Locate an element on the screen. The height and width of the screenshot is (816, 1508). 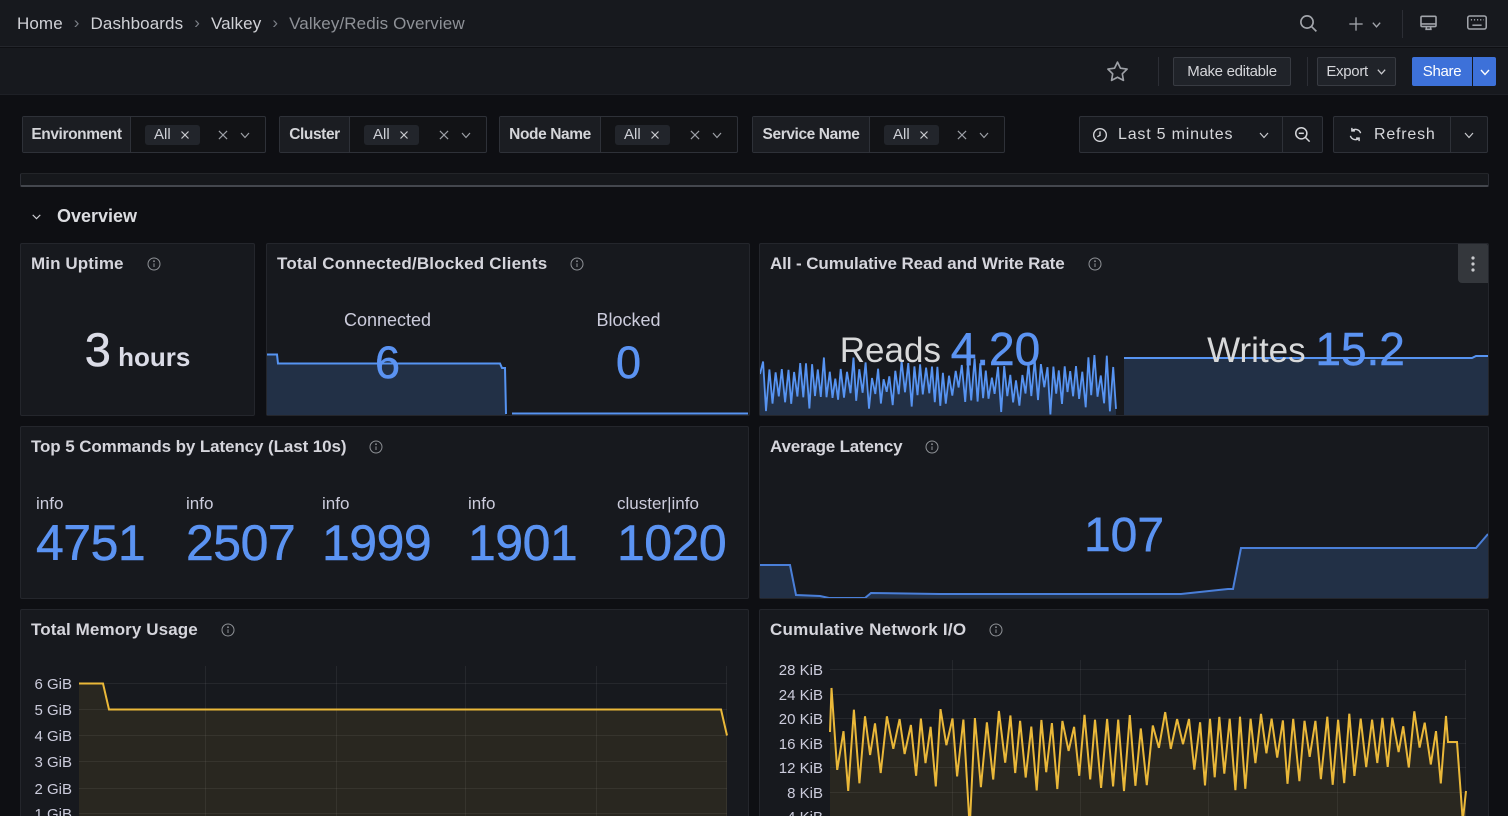
svg-text: 12 KiB is located at coordinates (801, 768).